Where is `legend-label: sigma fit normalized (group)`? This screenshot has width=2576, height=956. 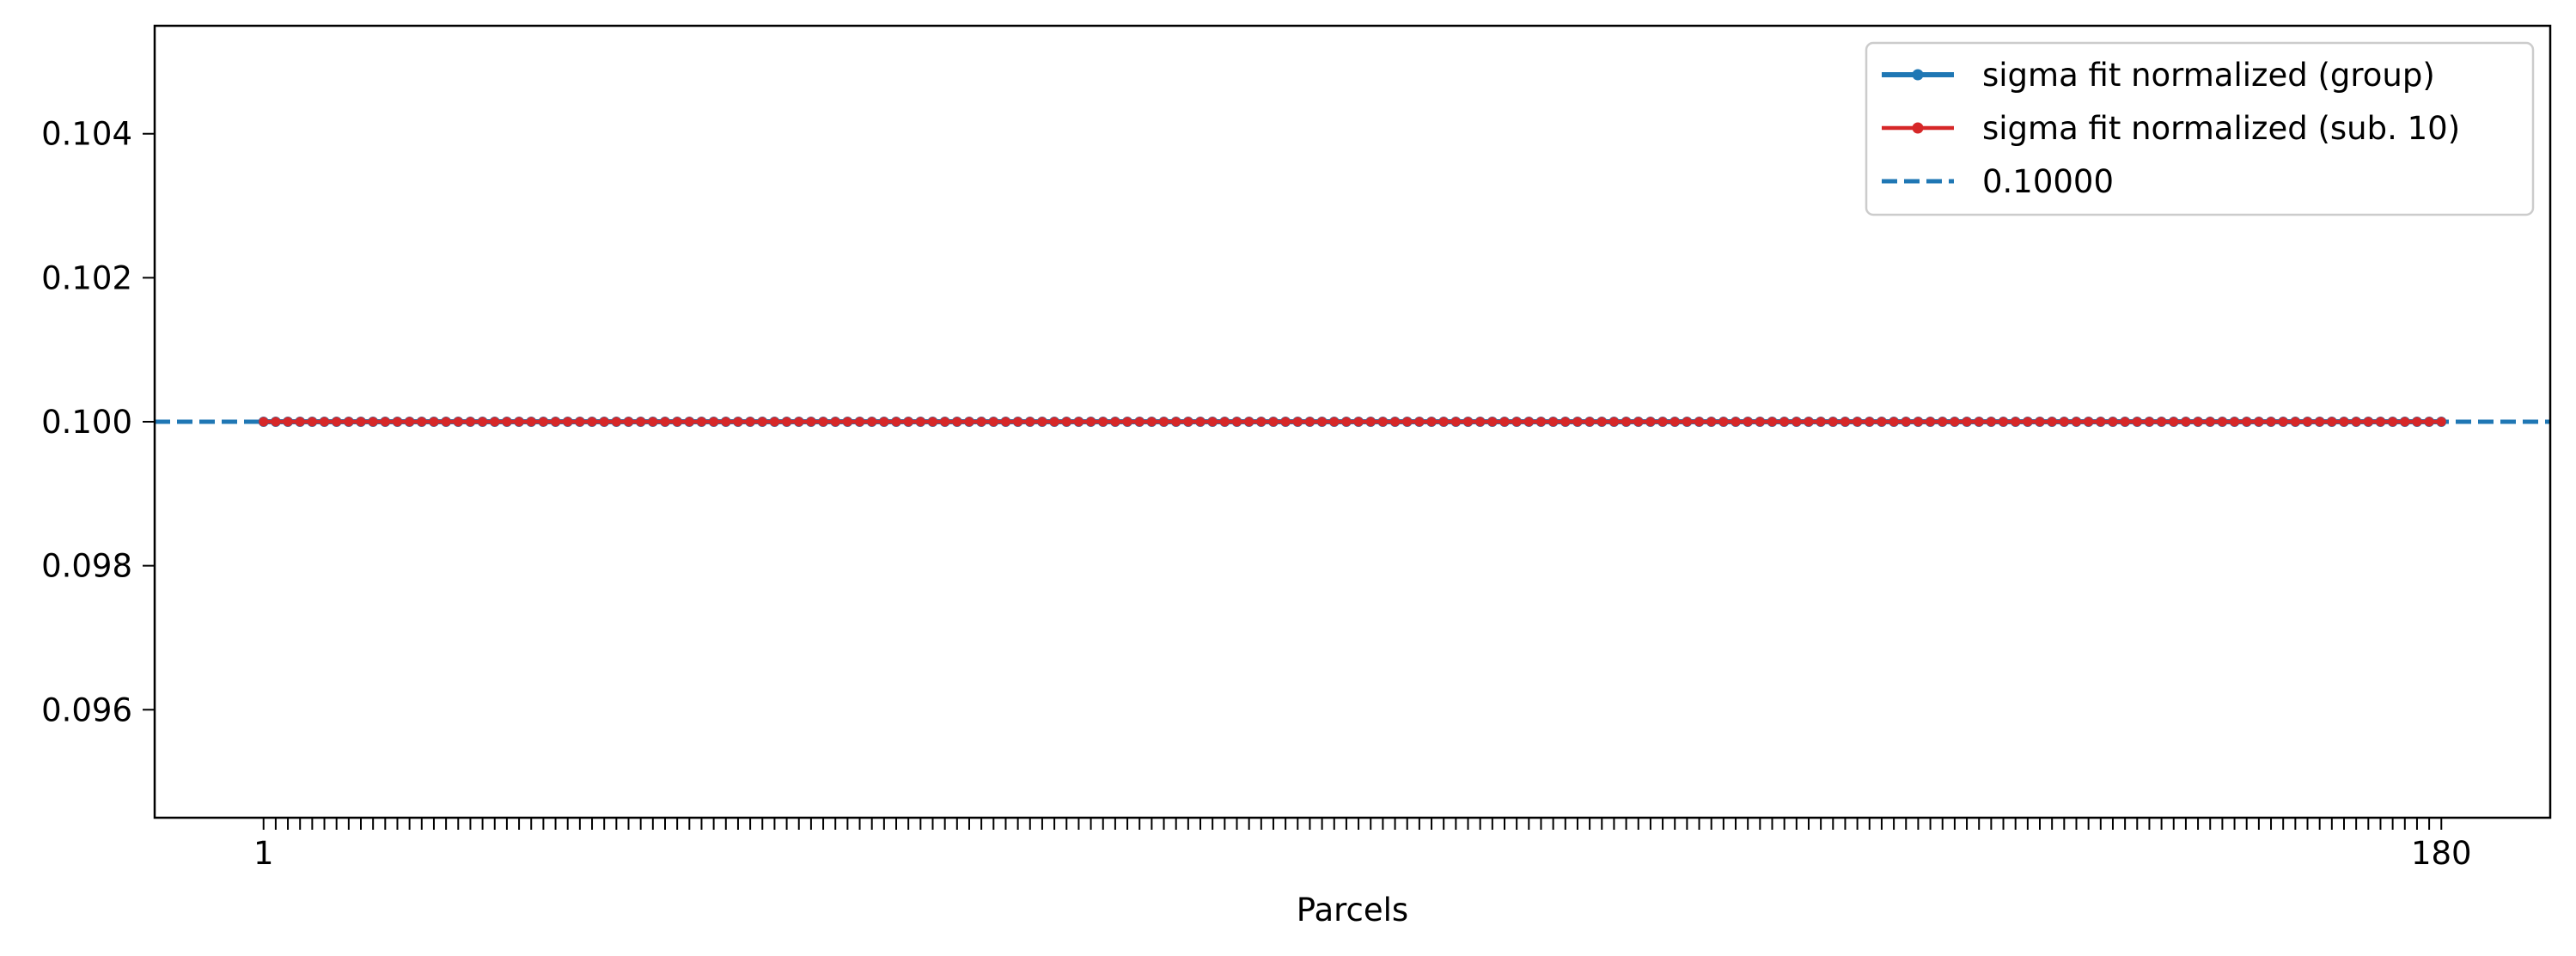
legend-label: sigma fit normalized (group) is located at coordinates (2208, 75).